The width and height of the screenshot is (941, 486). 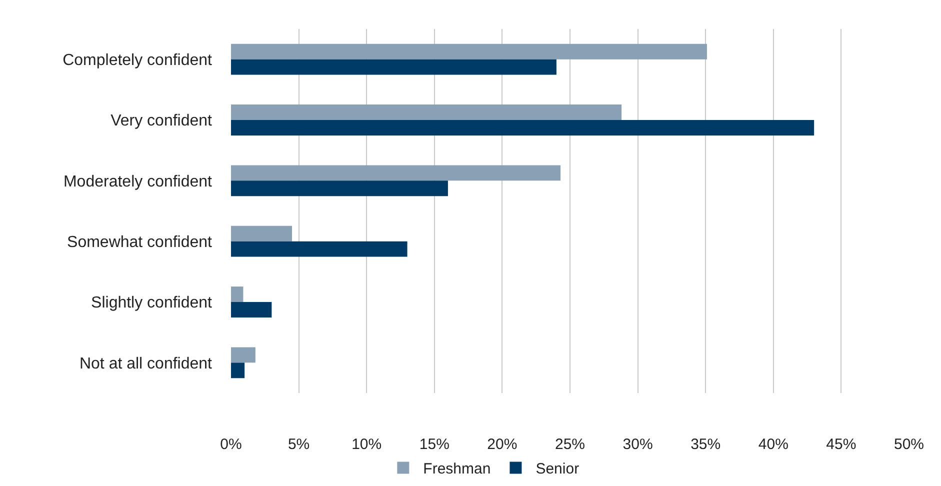 I want to click on x-tick-label: 5%, so click(x=299, y=444).